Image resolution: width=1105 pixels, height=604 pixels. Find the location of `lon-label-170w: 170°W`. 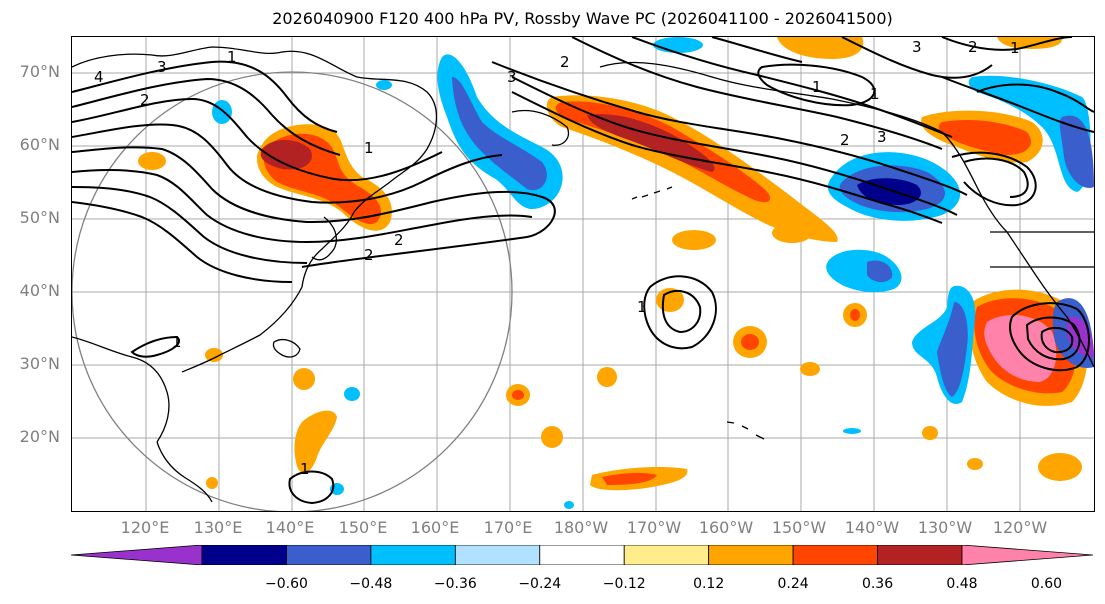

lon-label-170w: 170°W is located at coordinates (654, 527).